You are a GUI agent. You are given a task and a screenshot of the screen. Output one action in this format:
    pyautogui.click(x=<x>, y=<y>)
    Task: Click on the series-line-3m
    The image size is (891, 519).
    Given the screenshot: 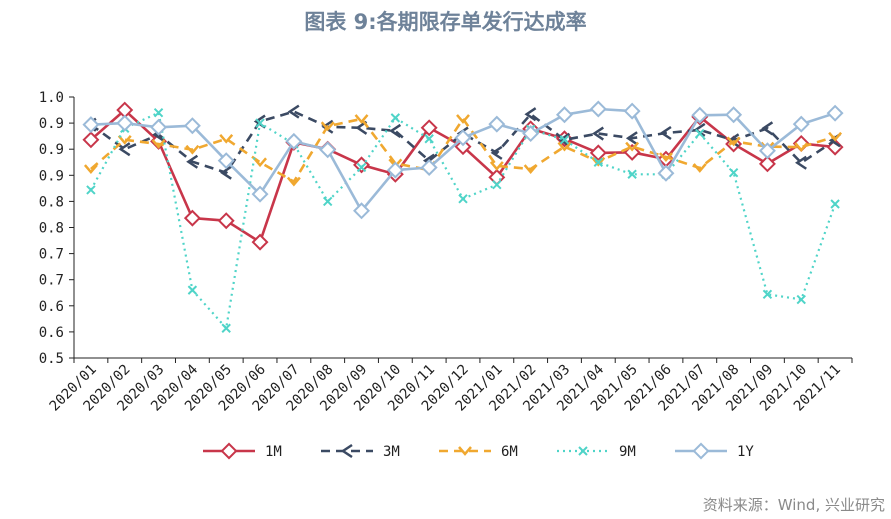 What is the action you would take?
    pyautogui.click(x=463, y=142)
    